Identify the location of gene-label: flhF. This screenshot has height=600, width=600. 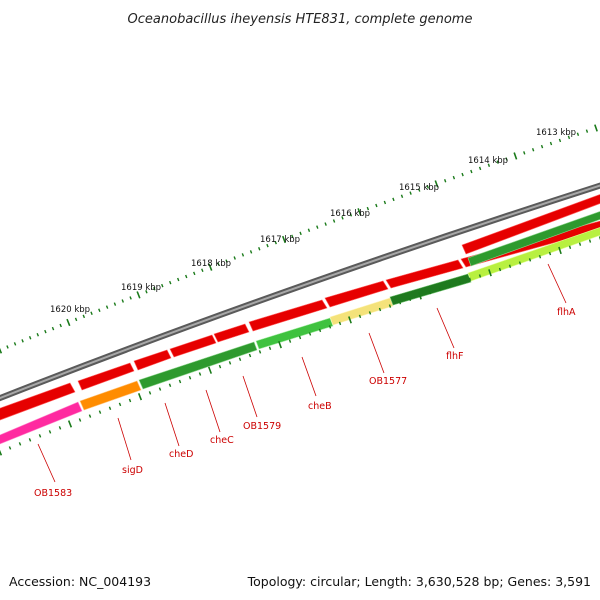
(454, 356).